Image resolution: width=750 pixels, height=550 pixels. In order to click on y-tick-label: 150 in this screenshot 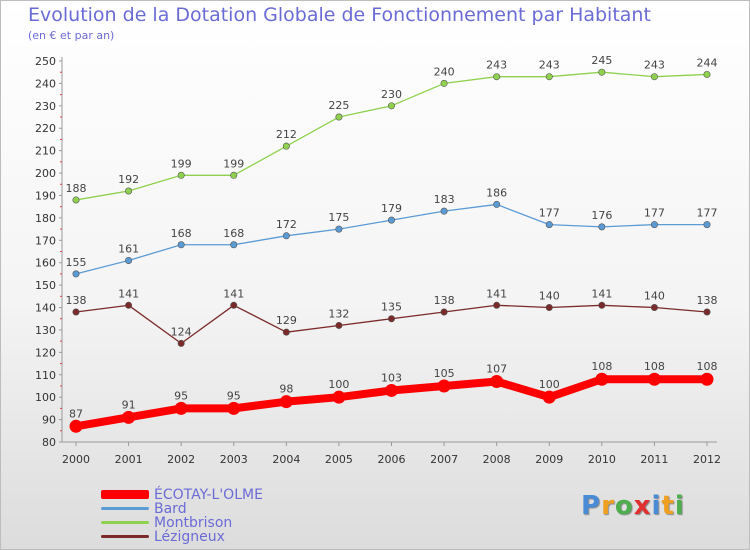, I will do `click(45, 285)`.